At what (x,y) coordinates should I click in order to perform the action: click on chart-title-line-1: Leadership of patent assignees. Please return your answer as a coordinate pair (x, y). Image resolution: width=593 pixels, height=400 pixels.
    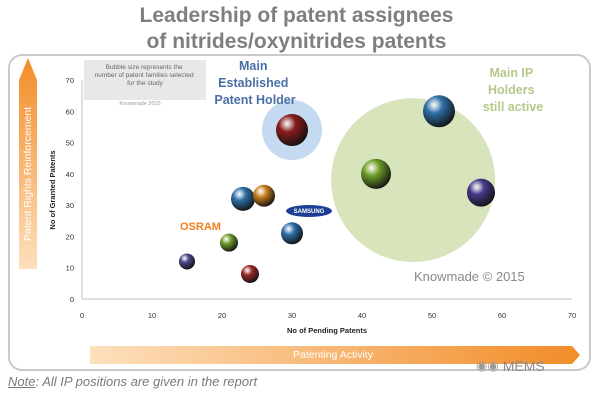
    Looking at the image, I should click on (296, 15).